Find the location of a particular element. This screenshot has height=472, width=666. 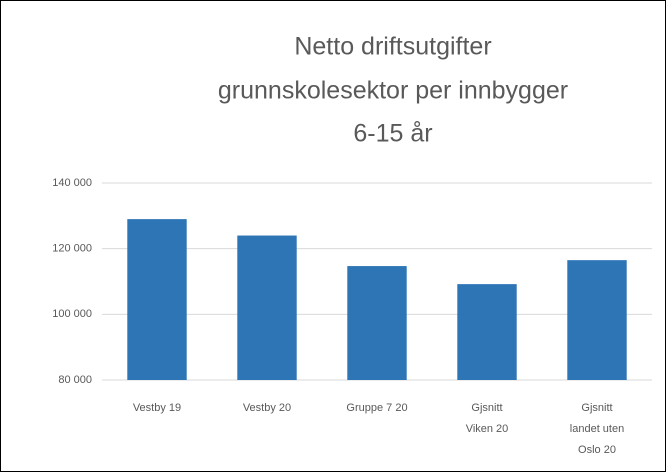

chart-title: 6-15 år is located at coordinates (392, 134).